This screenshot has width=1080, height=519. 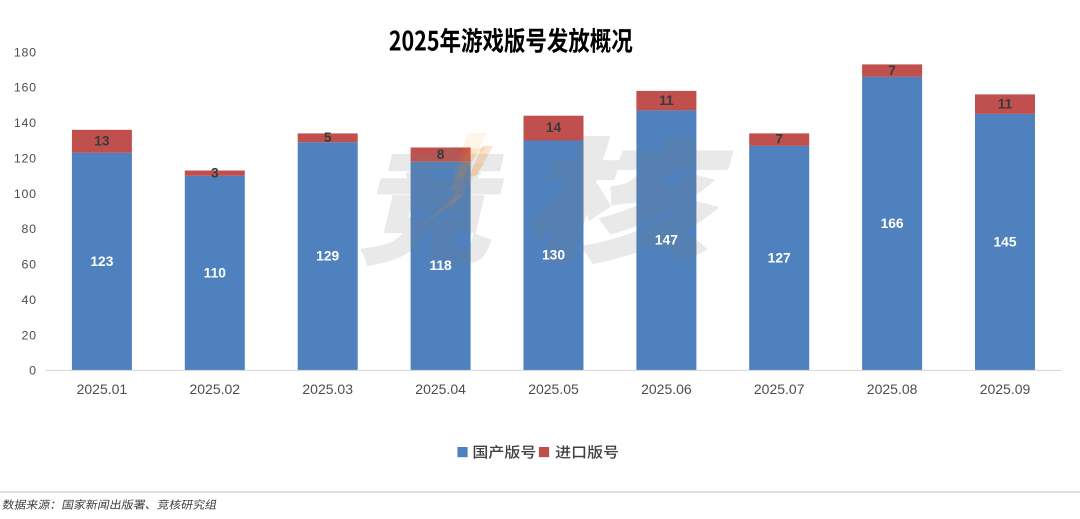 I want to click on svg-text: 0, so click(x=33, y=371).